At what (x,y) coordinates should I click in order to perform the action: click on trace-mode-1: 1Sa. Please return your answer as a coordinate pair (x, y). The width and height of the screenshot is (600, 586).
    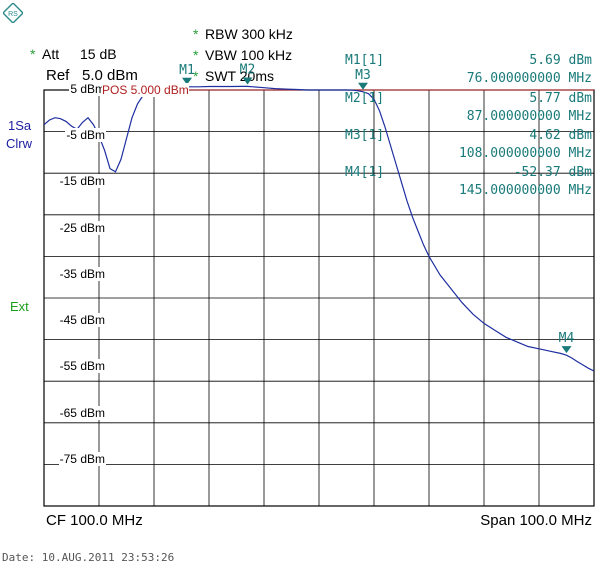
    Looking at the image, I should click on (20, 125).